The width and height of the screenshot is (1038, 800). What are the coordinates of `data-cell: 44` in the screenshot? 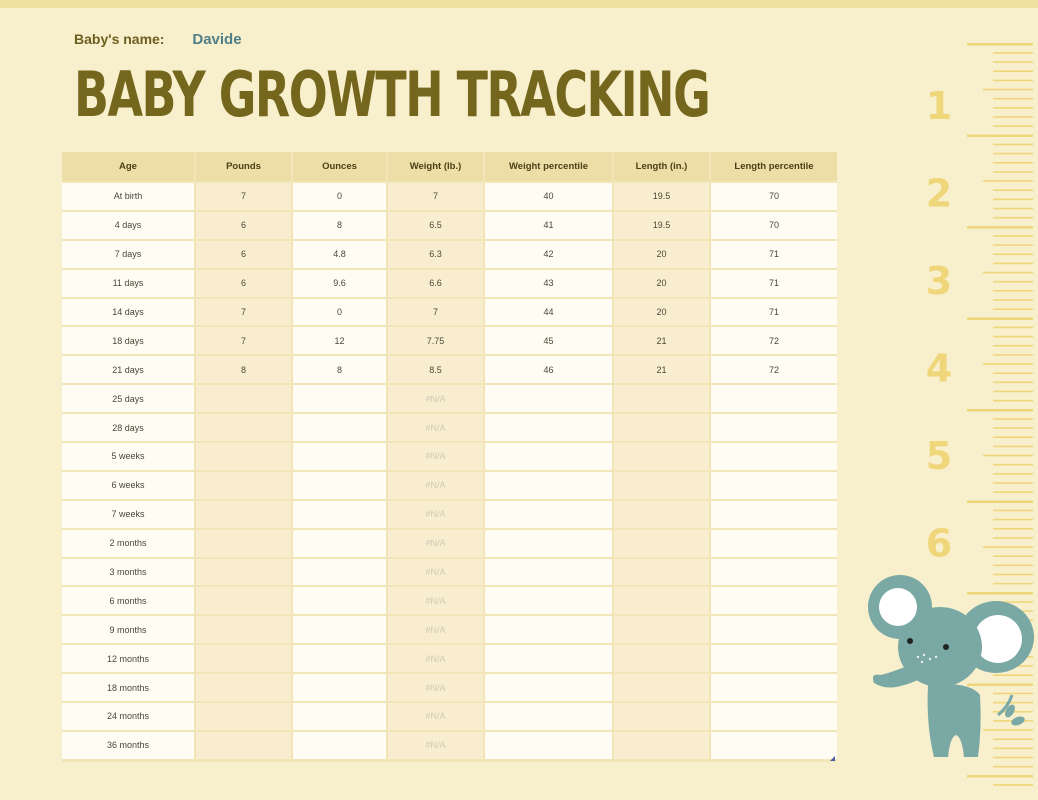 It's located at (548, 312).